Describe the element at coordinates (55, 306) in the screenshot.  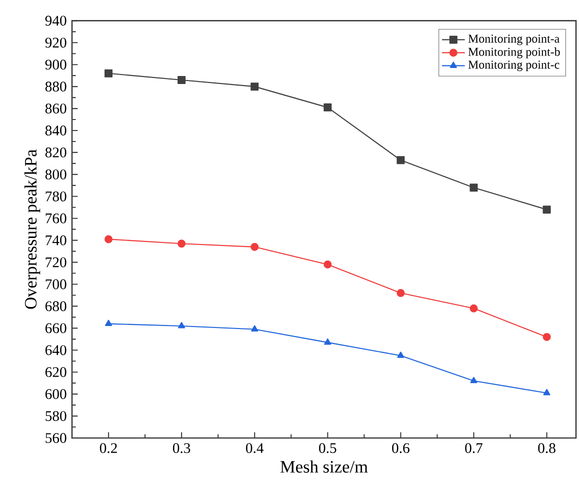
I see `y-tick-label: 680` at that location.